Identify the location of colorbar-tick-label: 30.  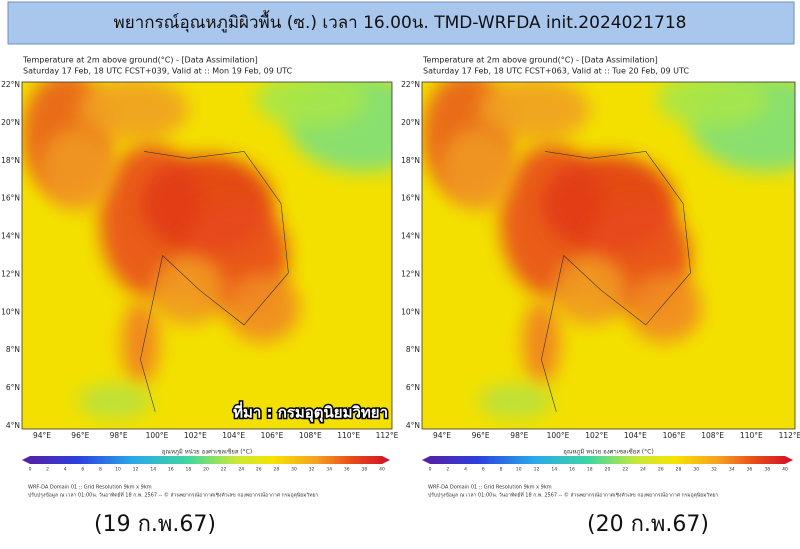
(294, 470).